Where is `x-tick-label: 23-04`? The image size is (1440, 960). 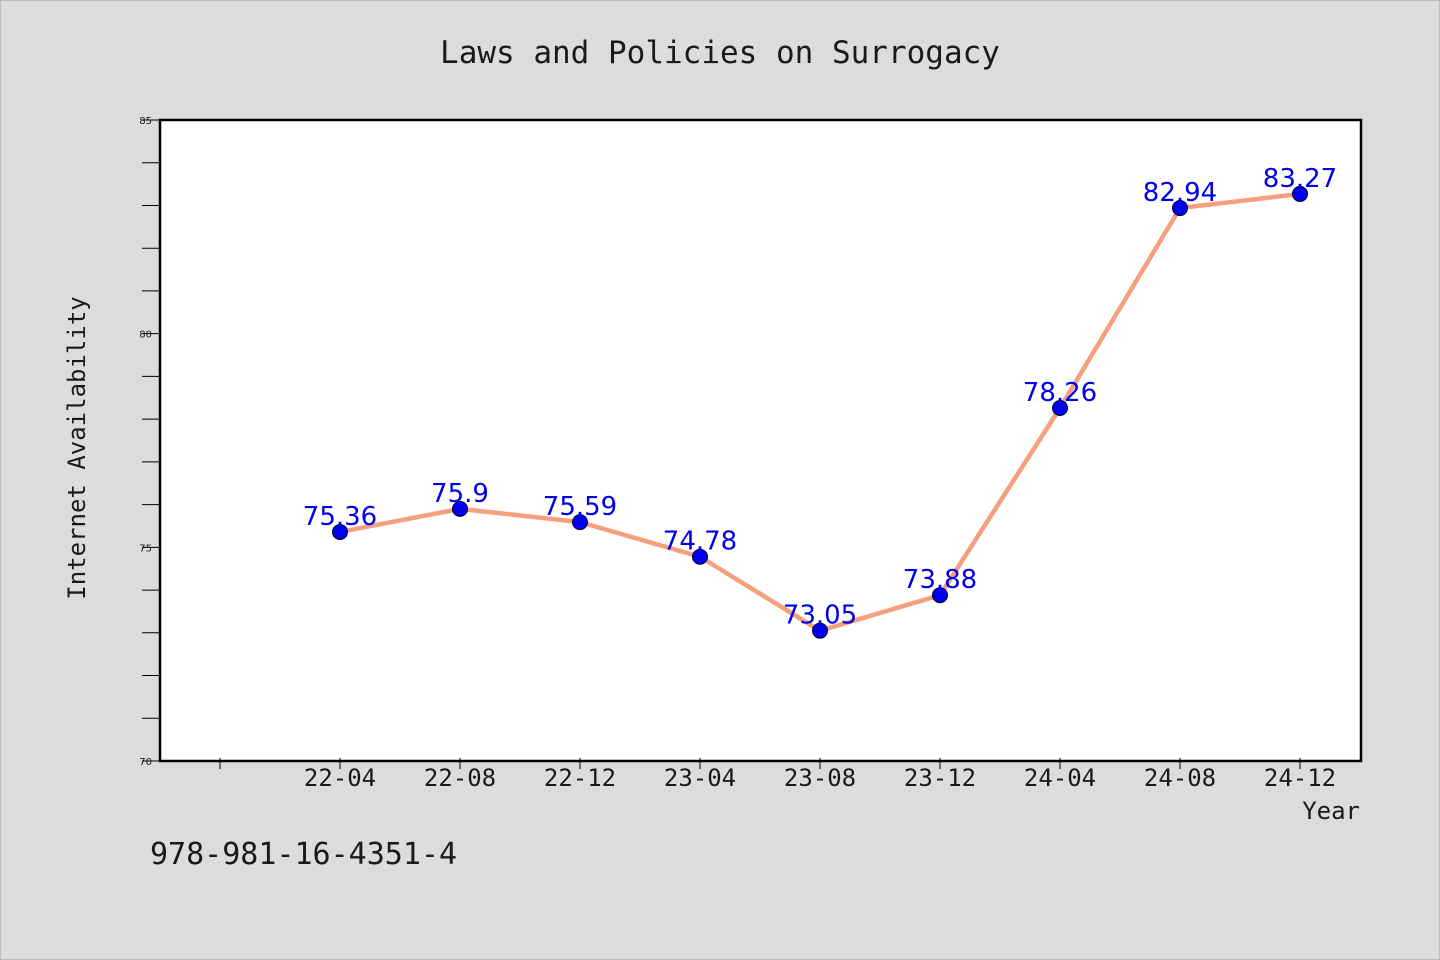
x-tick-label: 23-04 is located at coordinates (700, 778).